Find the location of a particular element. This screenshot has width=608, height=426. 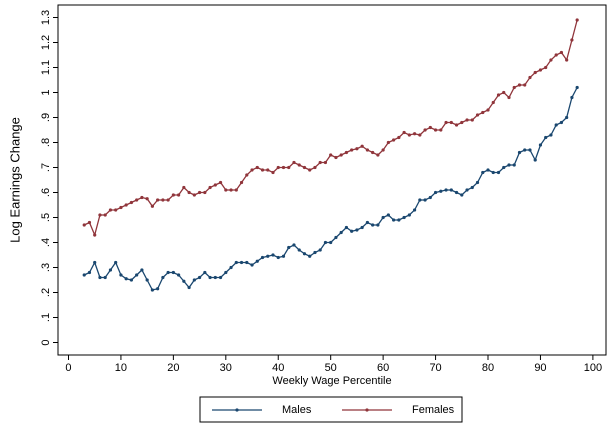

y-tick-label: .5 is located at coordinates (46, 217).